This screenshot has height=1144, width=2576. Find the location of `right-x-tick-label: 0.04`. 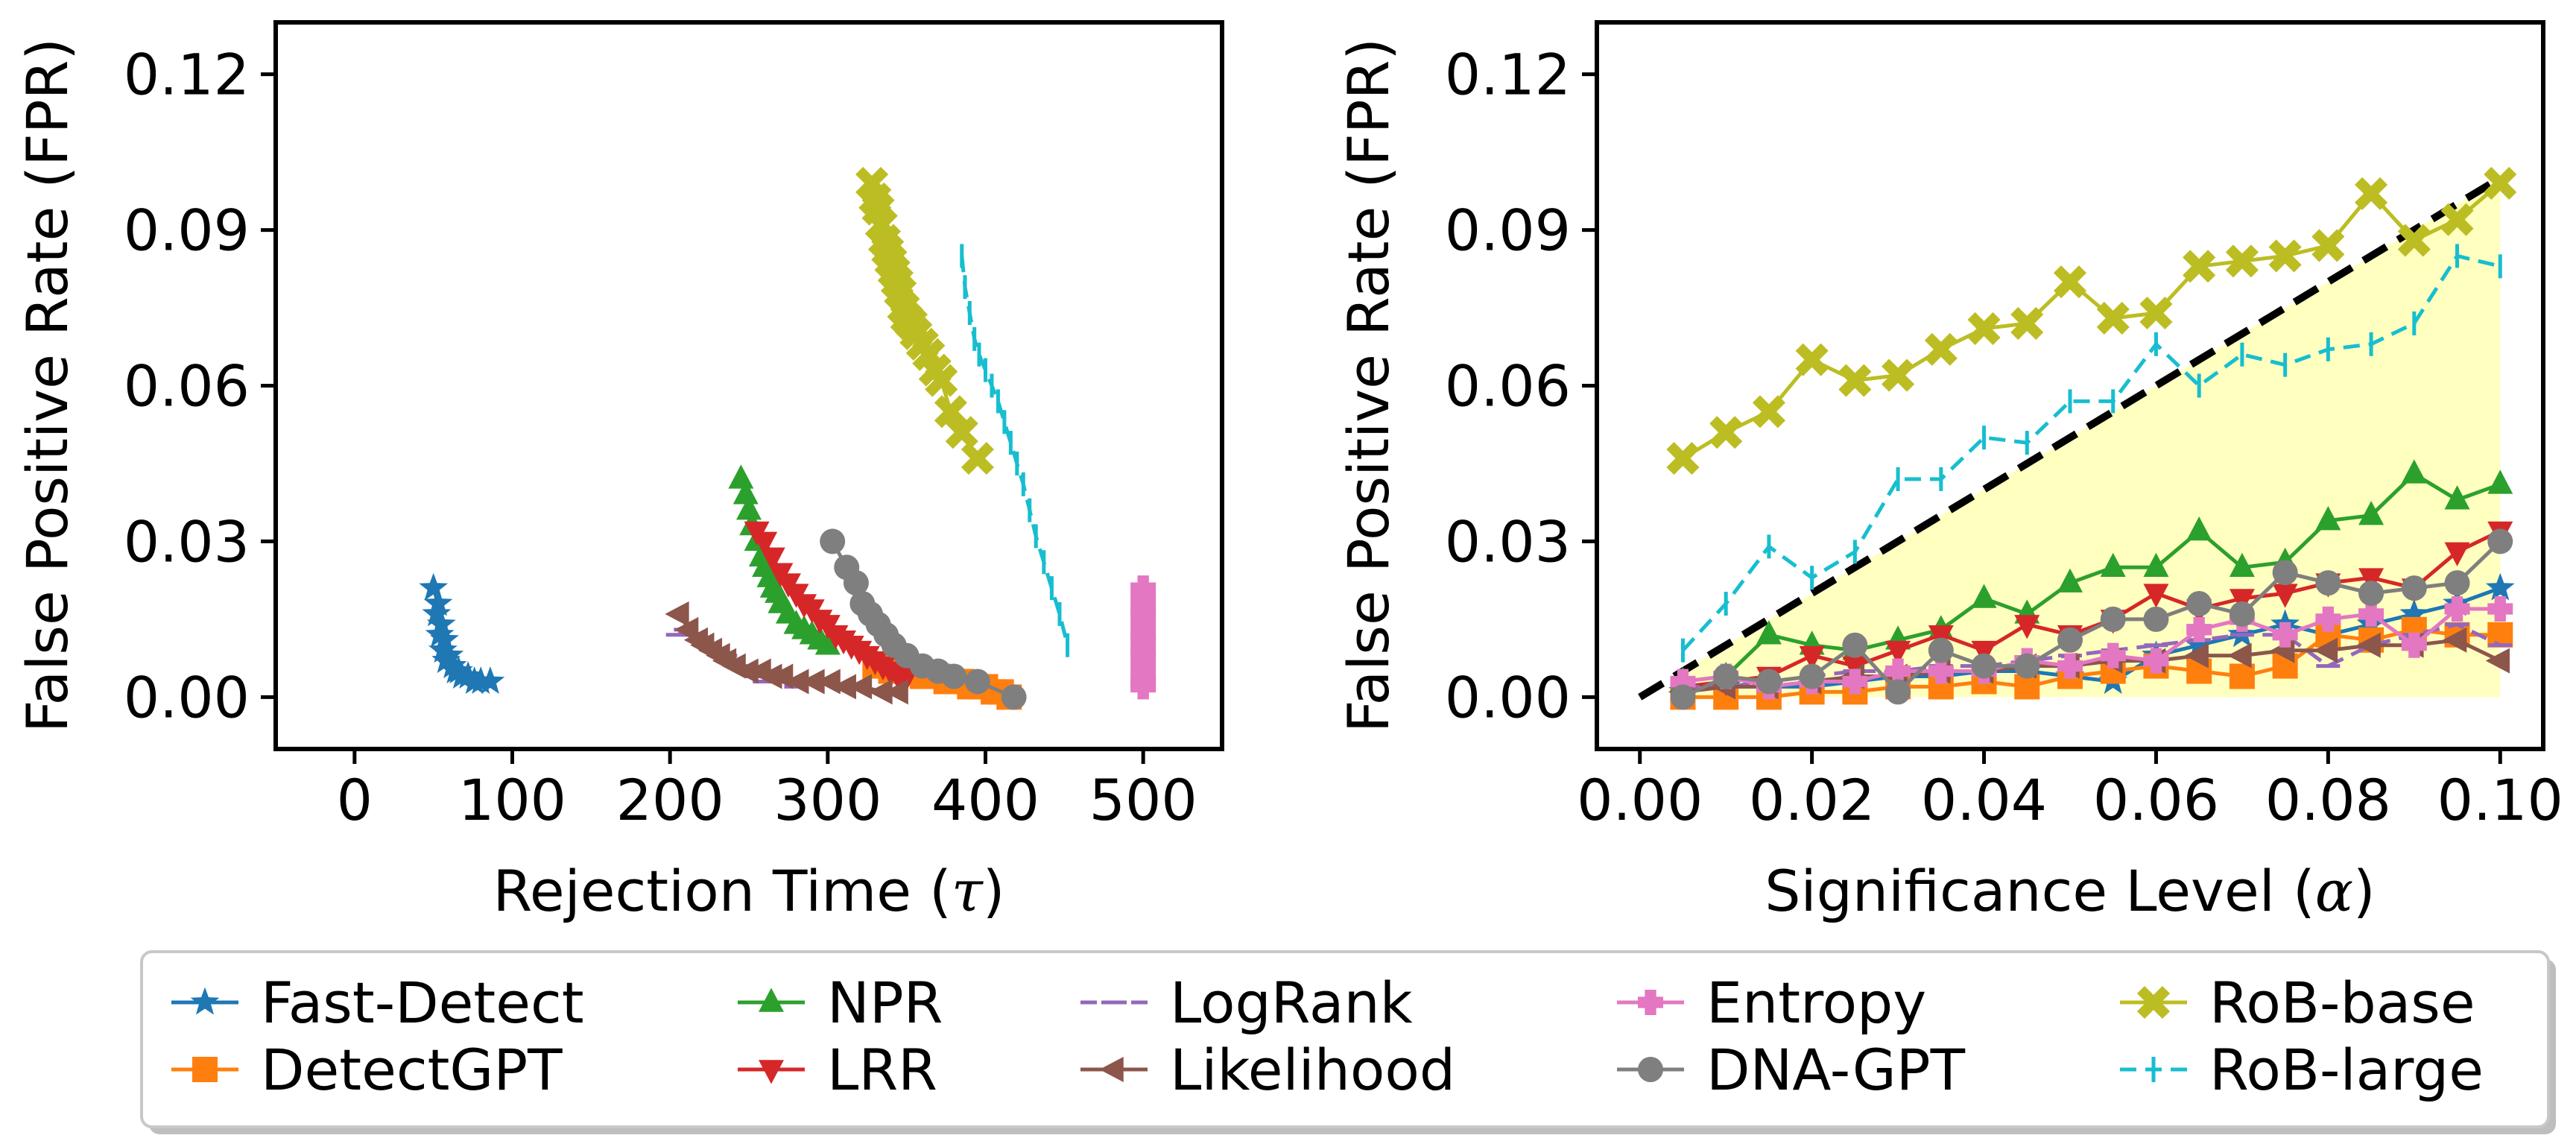

right-x-tick-label: 0.04 is located at coordinates (1984, 800).